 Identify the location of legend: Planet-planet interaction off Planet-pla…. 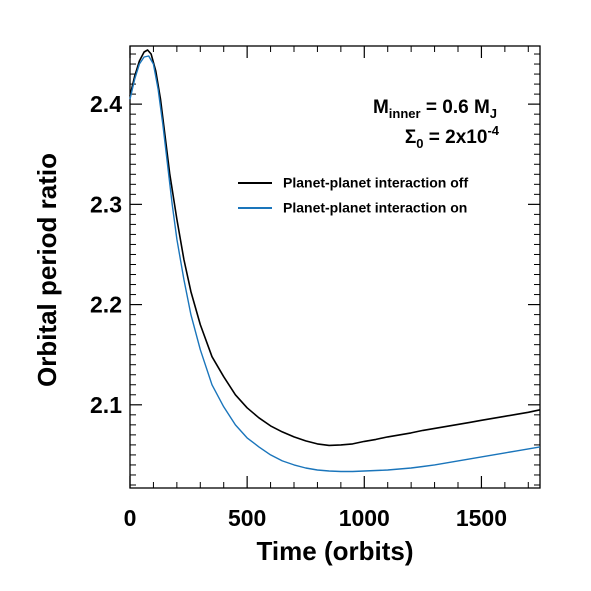
(353, 195).